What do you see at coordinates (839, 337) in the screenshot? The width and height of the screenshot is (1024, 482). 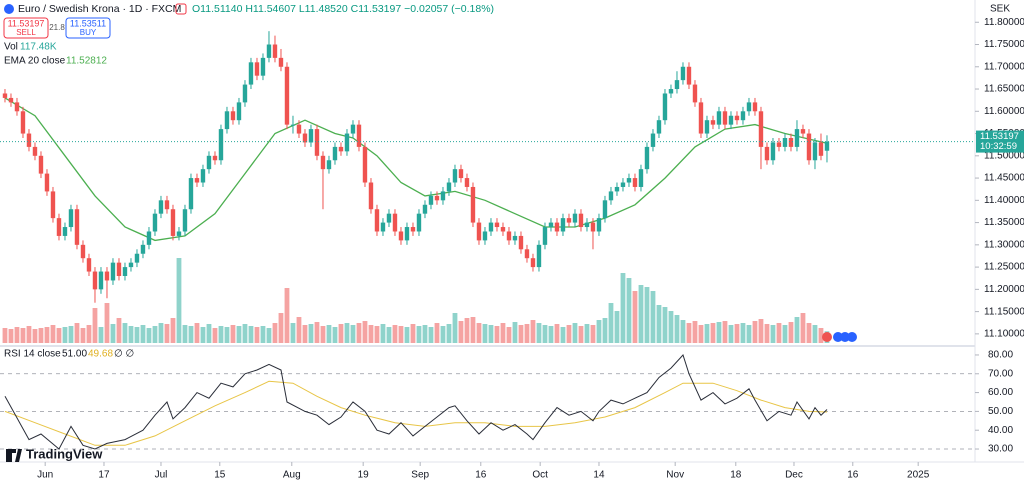 I see `indicator-icons` at bounding box center [839, 337].